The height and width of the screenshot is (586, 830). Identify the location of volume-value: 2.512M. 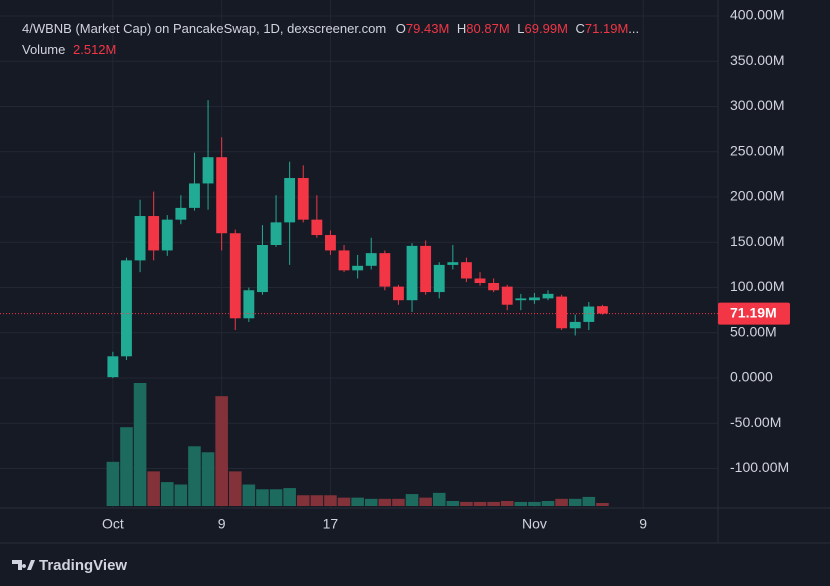
(94, 49).